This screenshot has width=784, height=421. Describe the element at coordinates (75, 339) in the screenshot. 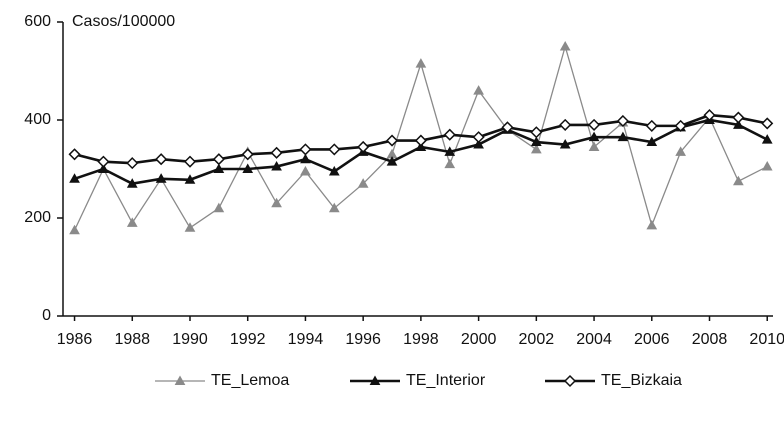

I see `x-tick-label: 1986` at that location.